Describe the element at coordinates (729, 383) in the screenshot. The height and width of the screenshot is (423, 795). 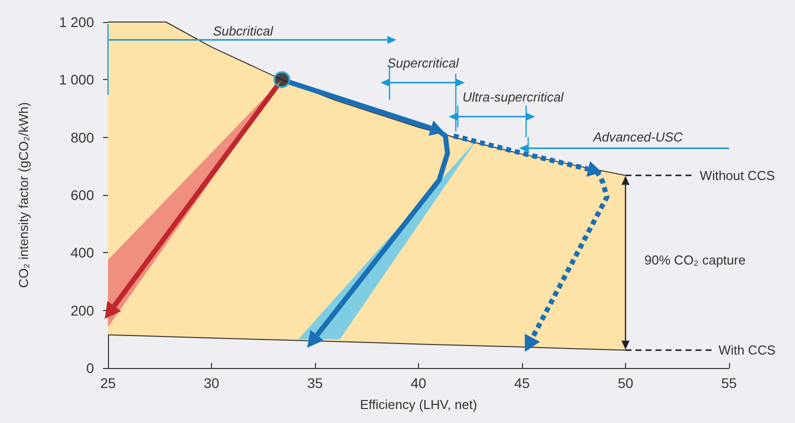
I see `x-tick-label: 55` at that location.